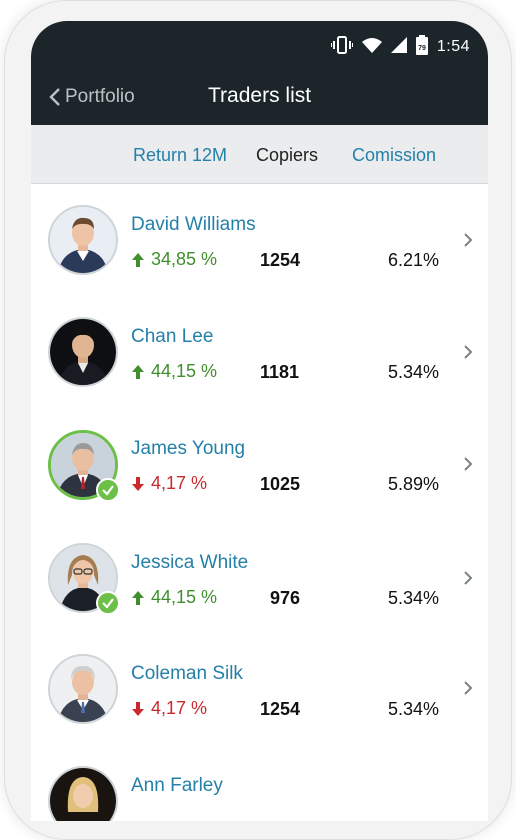 The height and width of the screenshot is (840, 516). What do you see at coordinates (453, 46) in the screenshot?
I see `status-time: 1:54` at bounding box center [453, 46].